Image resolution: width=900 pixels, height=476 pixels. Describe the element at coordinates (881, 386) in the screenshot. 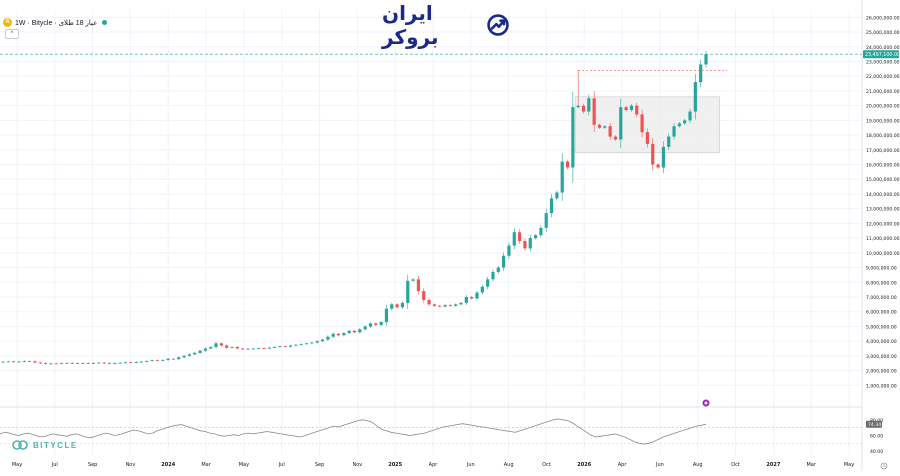

I see `y-tick-label: 1,000,000.00` at that location.